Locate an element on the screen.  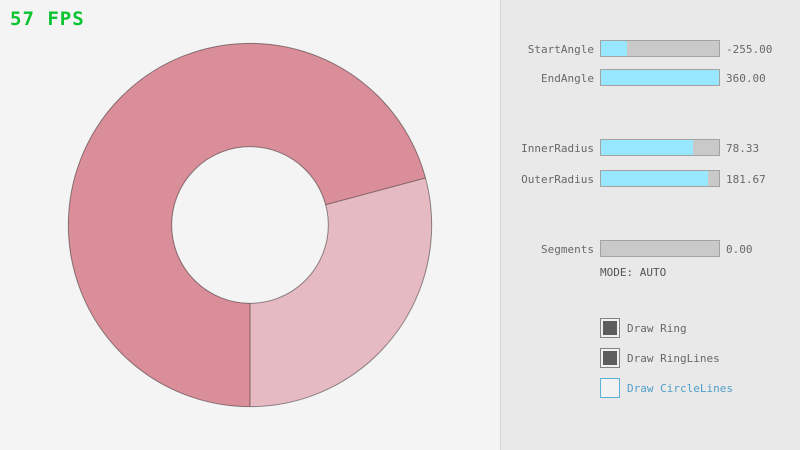
checkbox-row-draw-ring: Draw Ring is located at coordinates (400, 328).